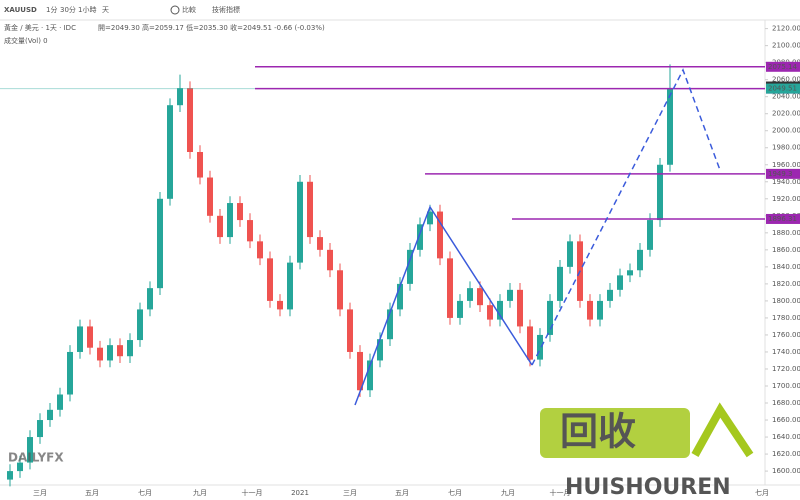 Image resolution: width=800 pixels, height=500 pixels. Describe the element at coordinates (87, 9) in the screenshot. I see `interval: 1小時` at that location.